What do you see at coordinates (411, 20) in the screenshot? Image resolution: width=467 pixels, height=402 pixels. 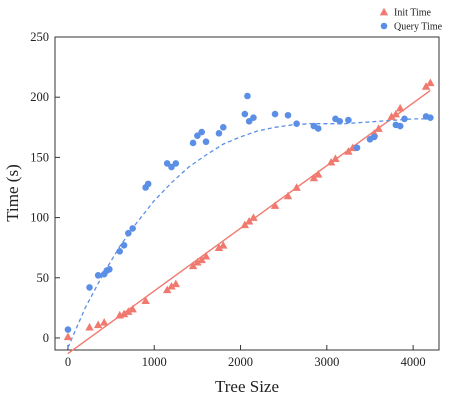 I see `legend: Init Time Query Time` at bounding box center [411, 20].